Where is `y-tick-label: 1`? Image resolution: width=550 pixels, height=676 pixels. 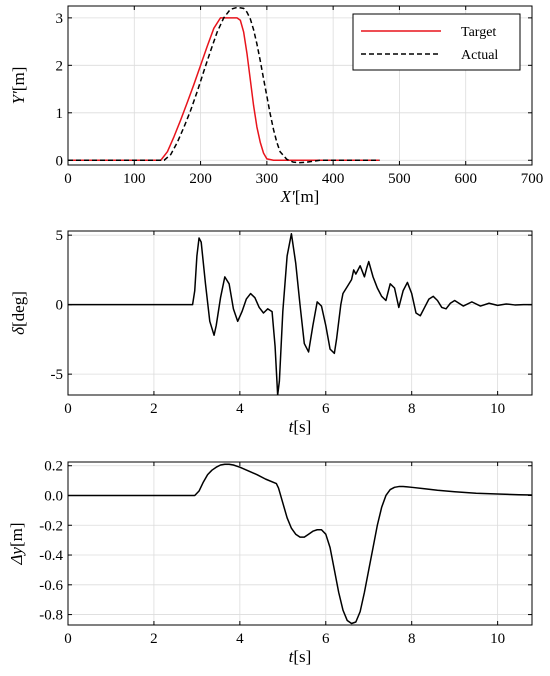
y-tick-label: 1 is located at coordinates (60, 114).